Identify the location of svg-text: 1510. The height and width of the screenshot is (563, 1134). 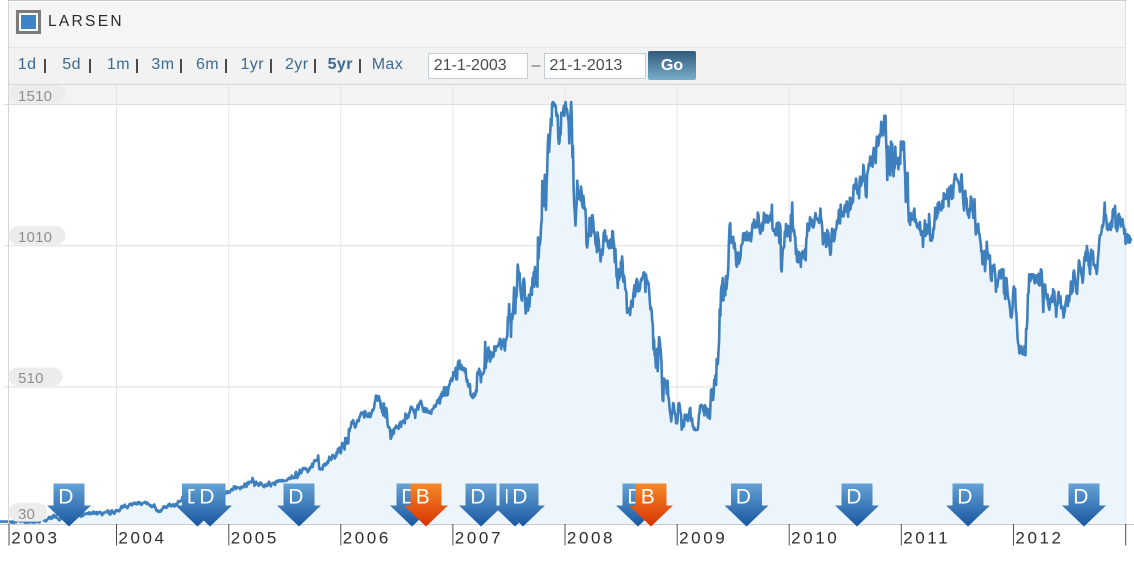
(35, 96).